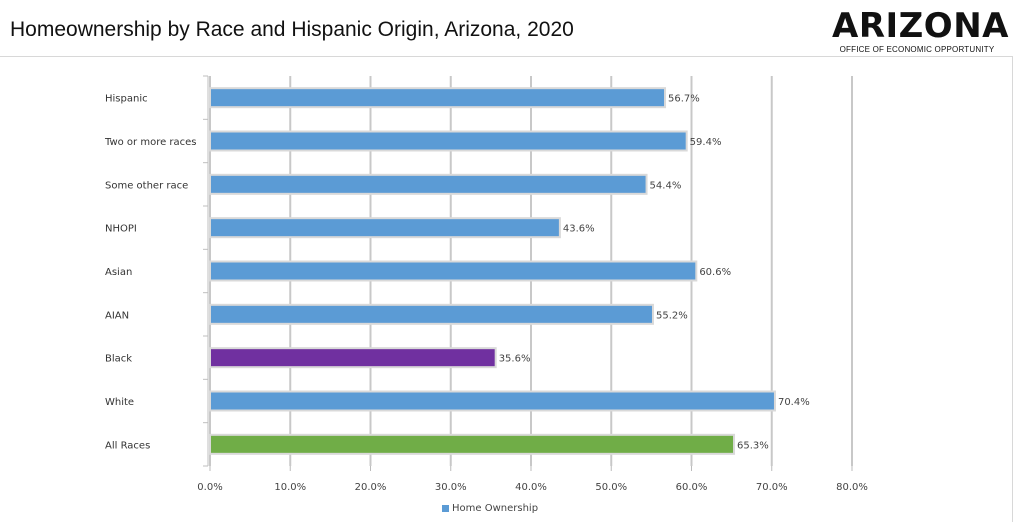 Image resolution: width=1024 pixels, height=522 pixels. I want to click on data-label: 65.3%, so click(753, 445).